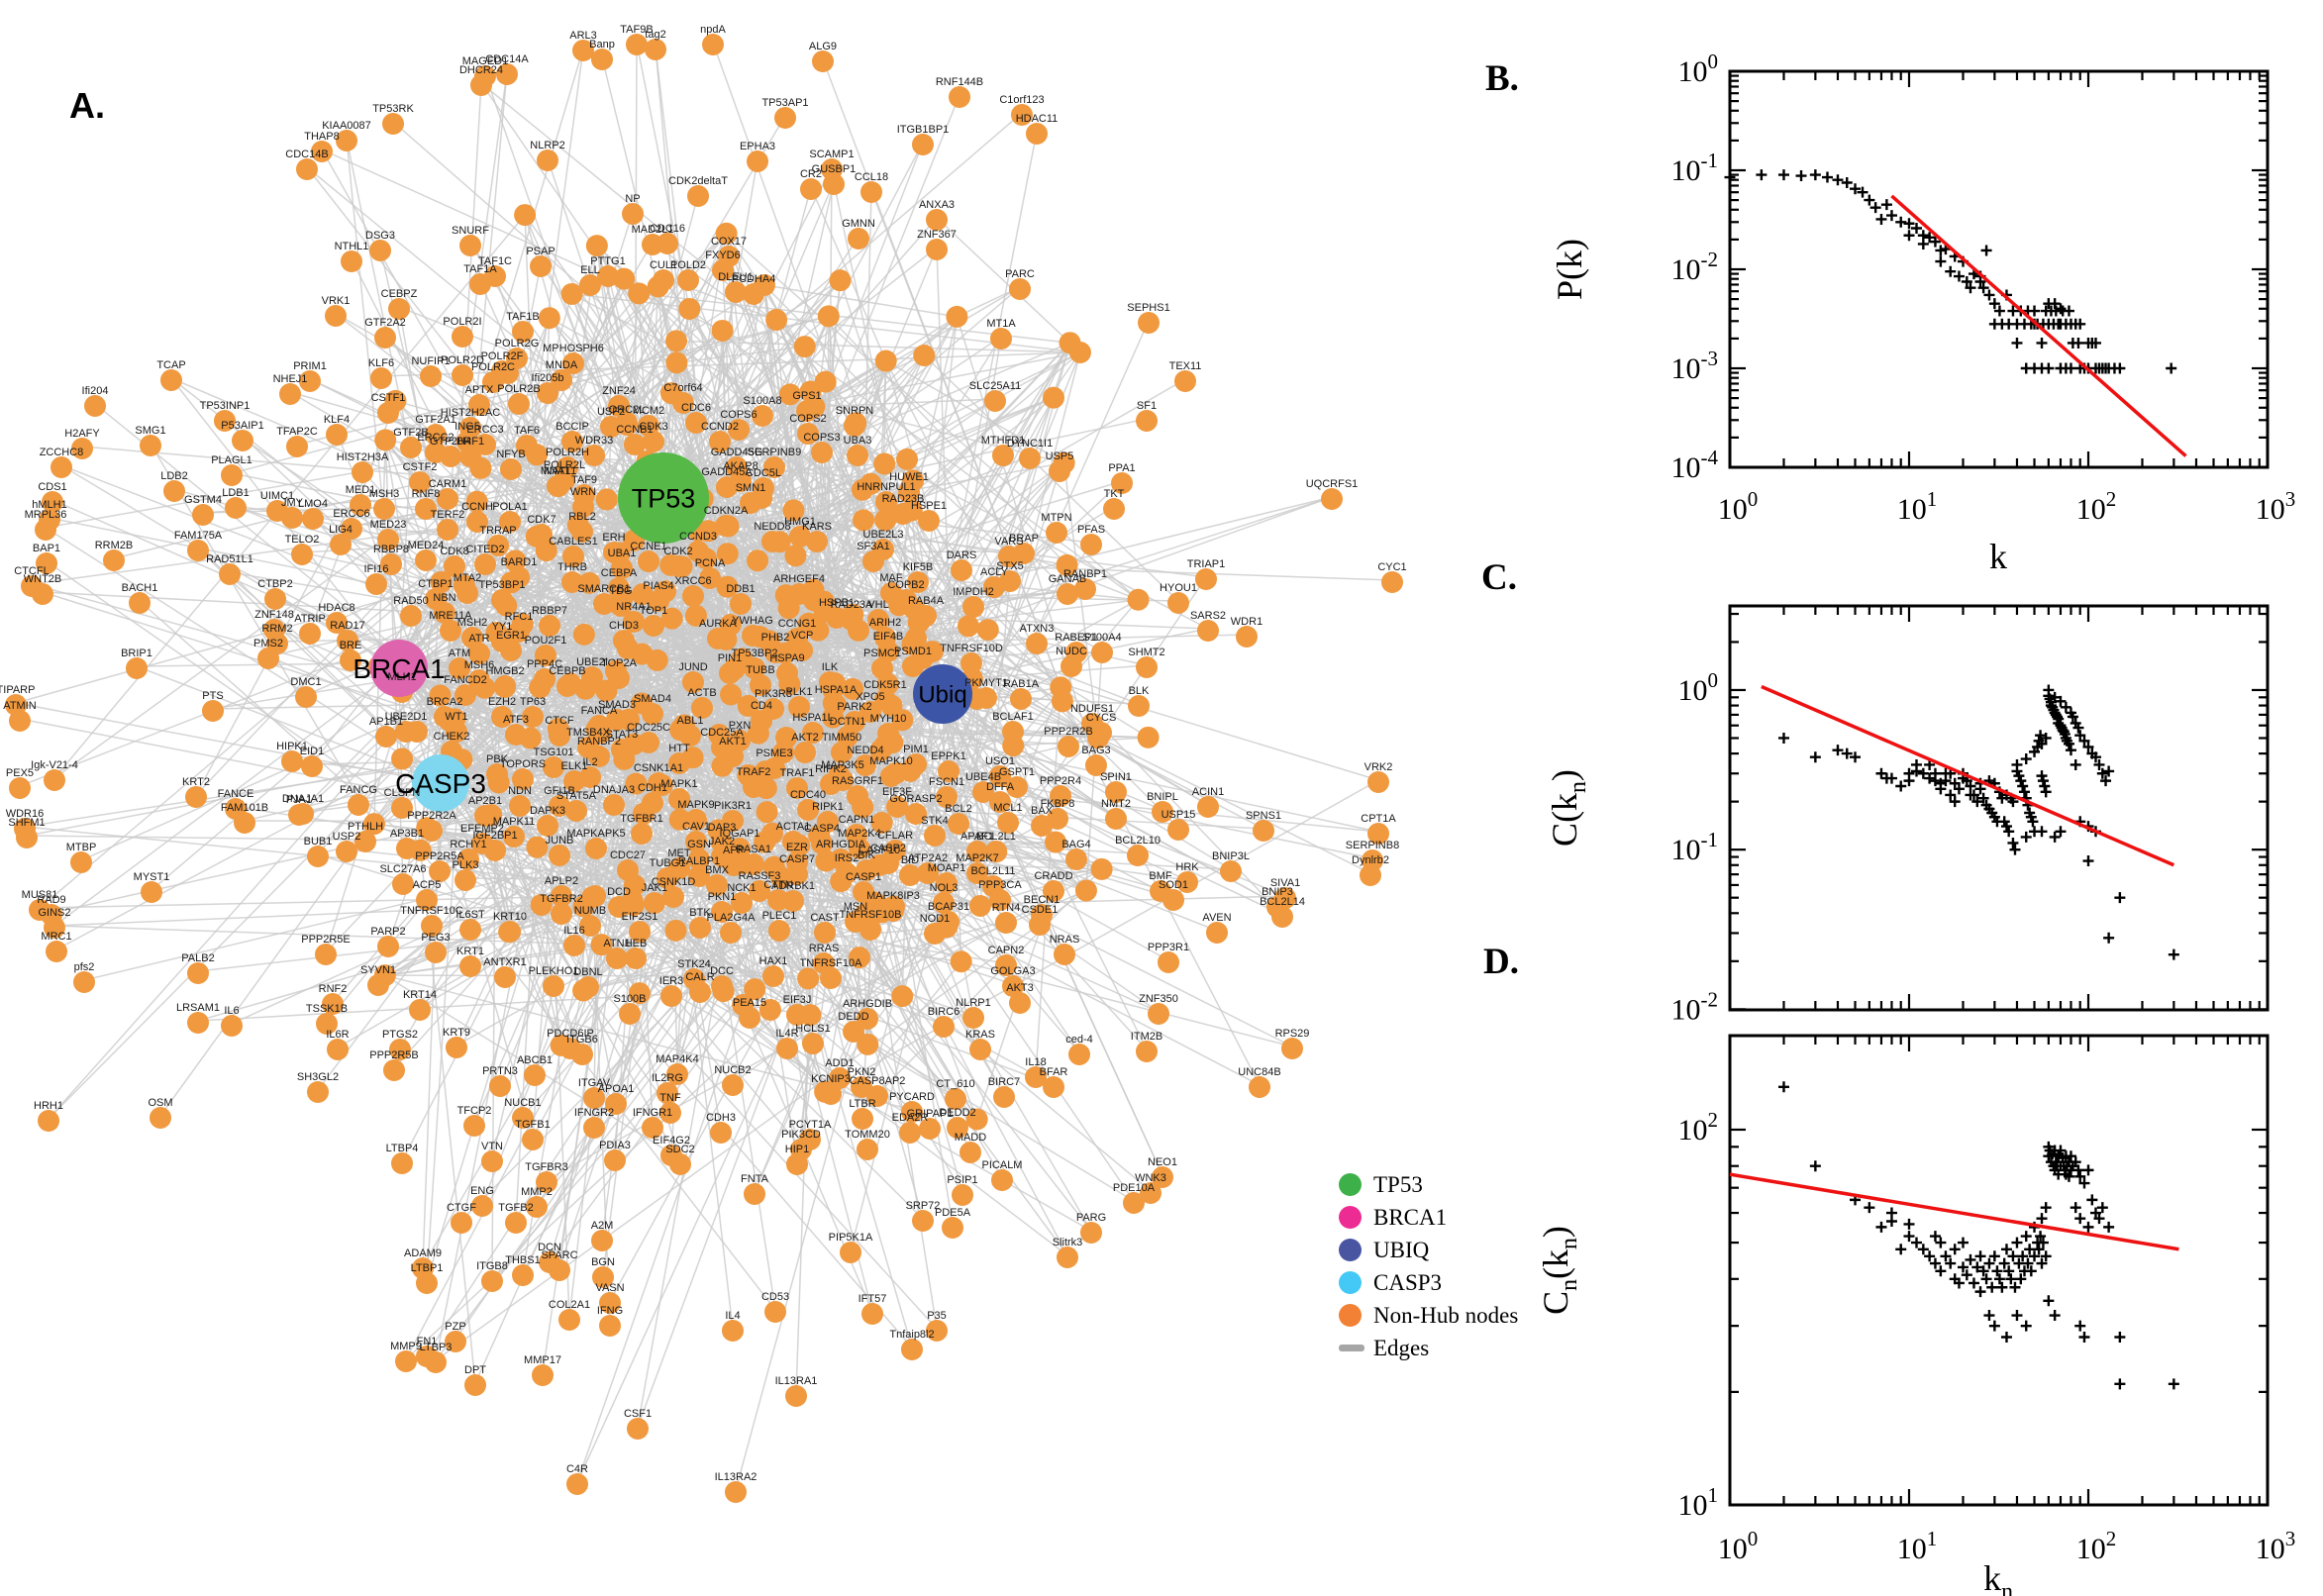 The width and height of the screenshot is (2323, 1596). I want to click on node-label: MUS81, so click(40, 895).